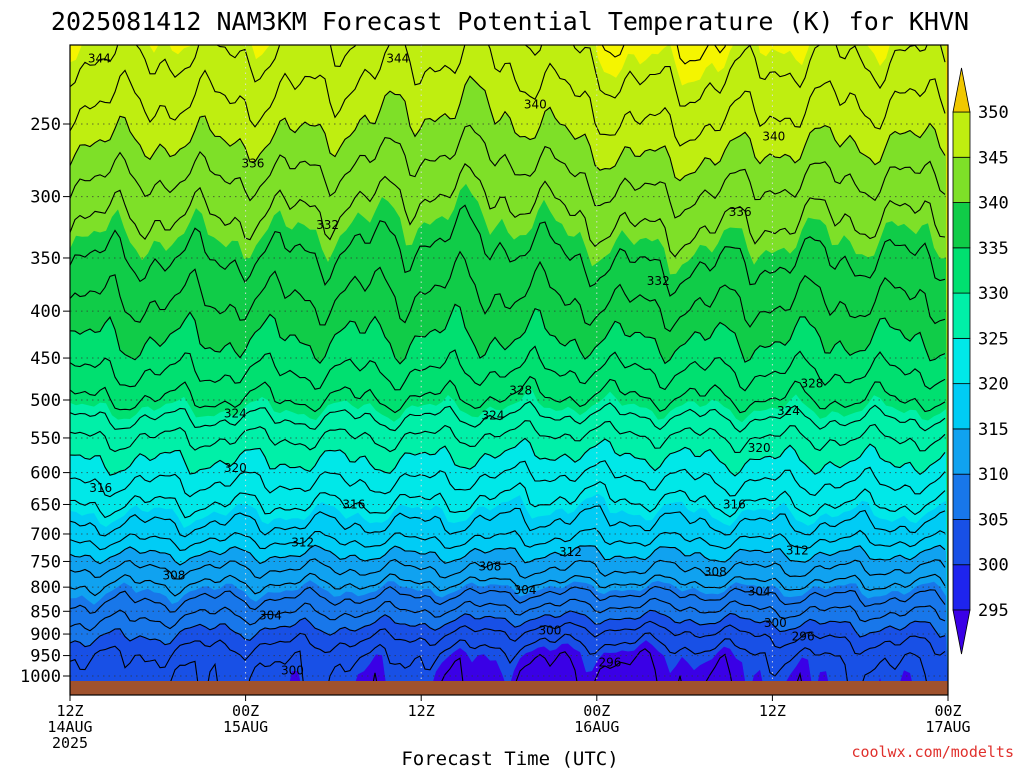 The image size is (1024, 768). Describe the element at coordinates (45, 612) in the screenshot. I see `y-tick-label-850: 850` at that location.